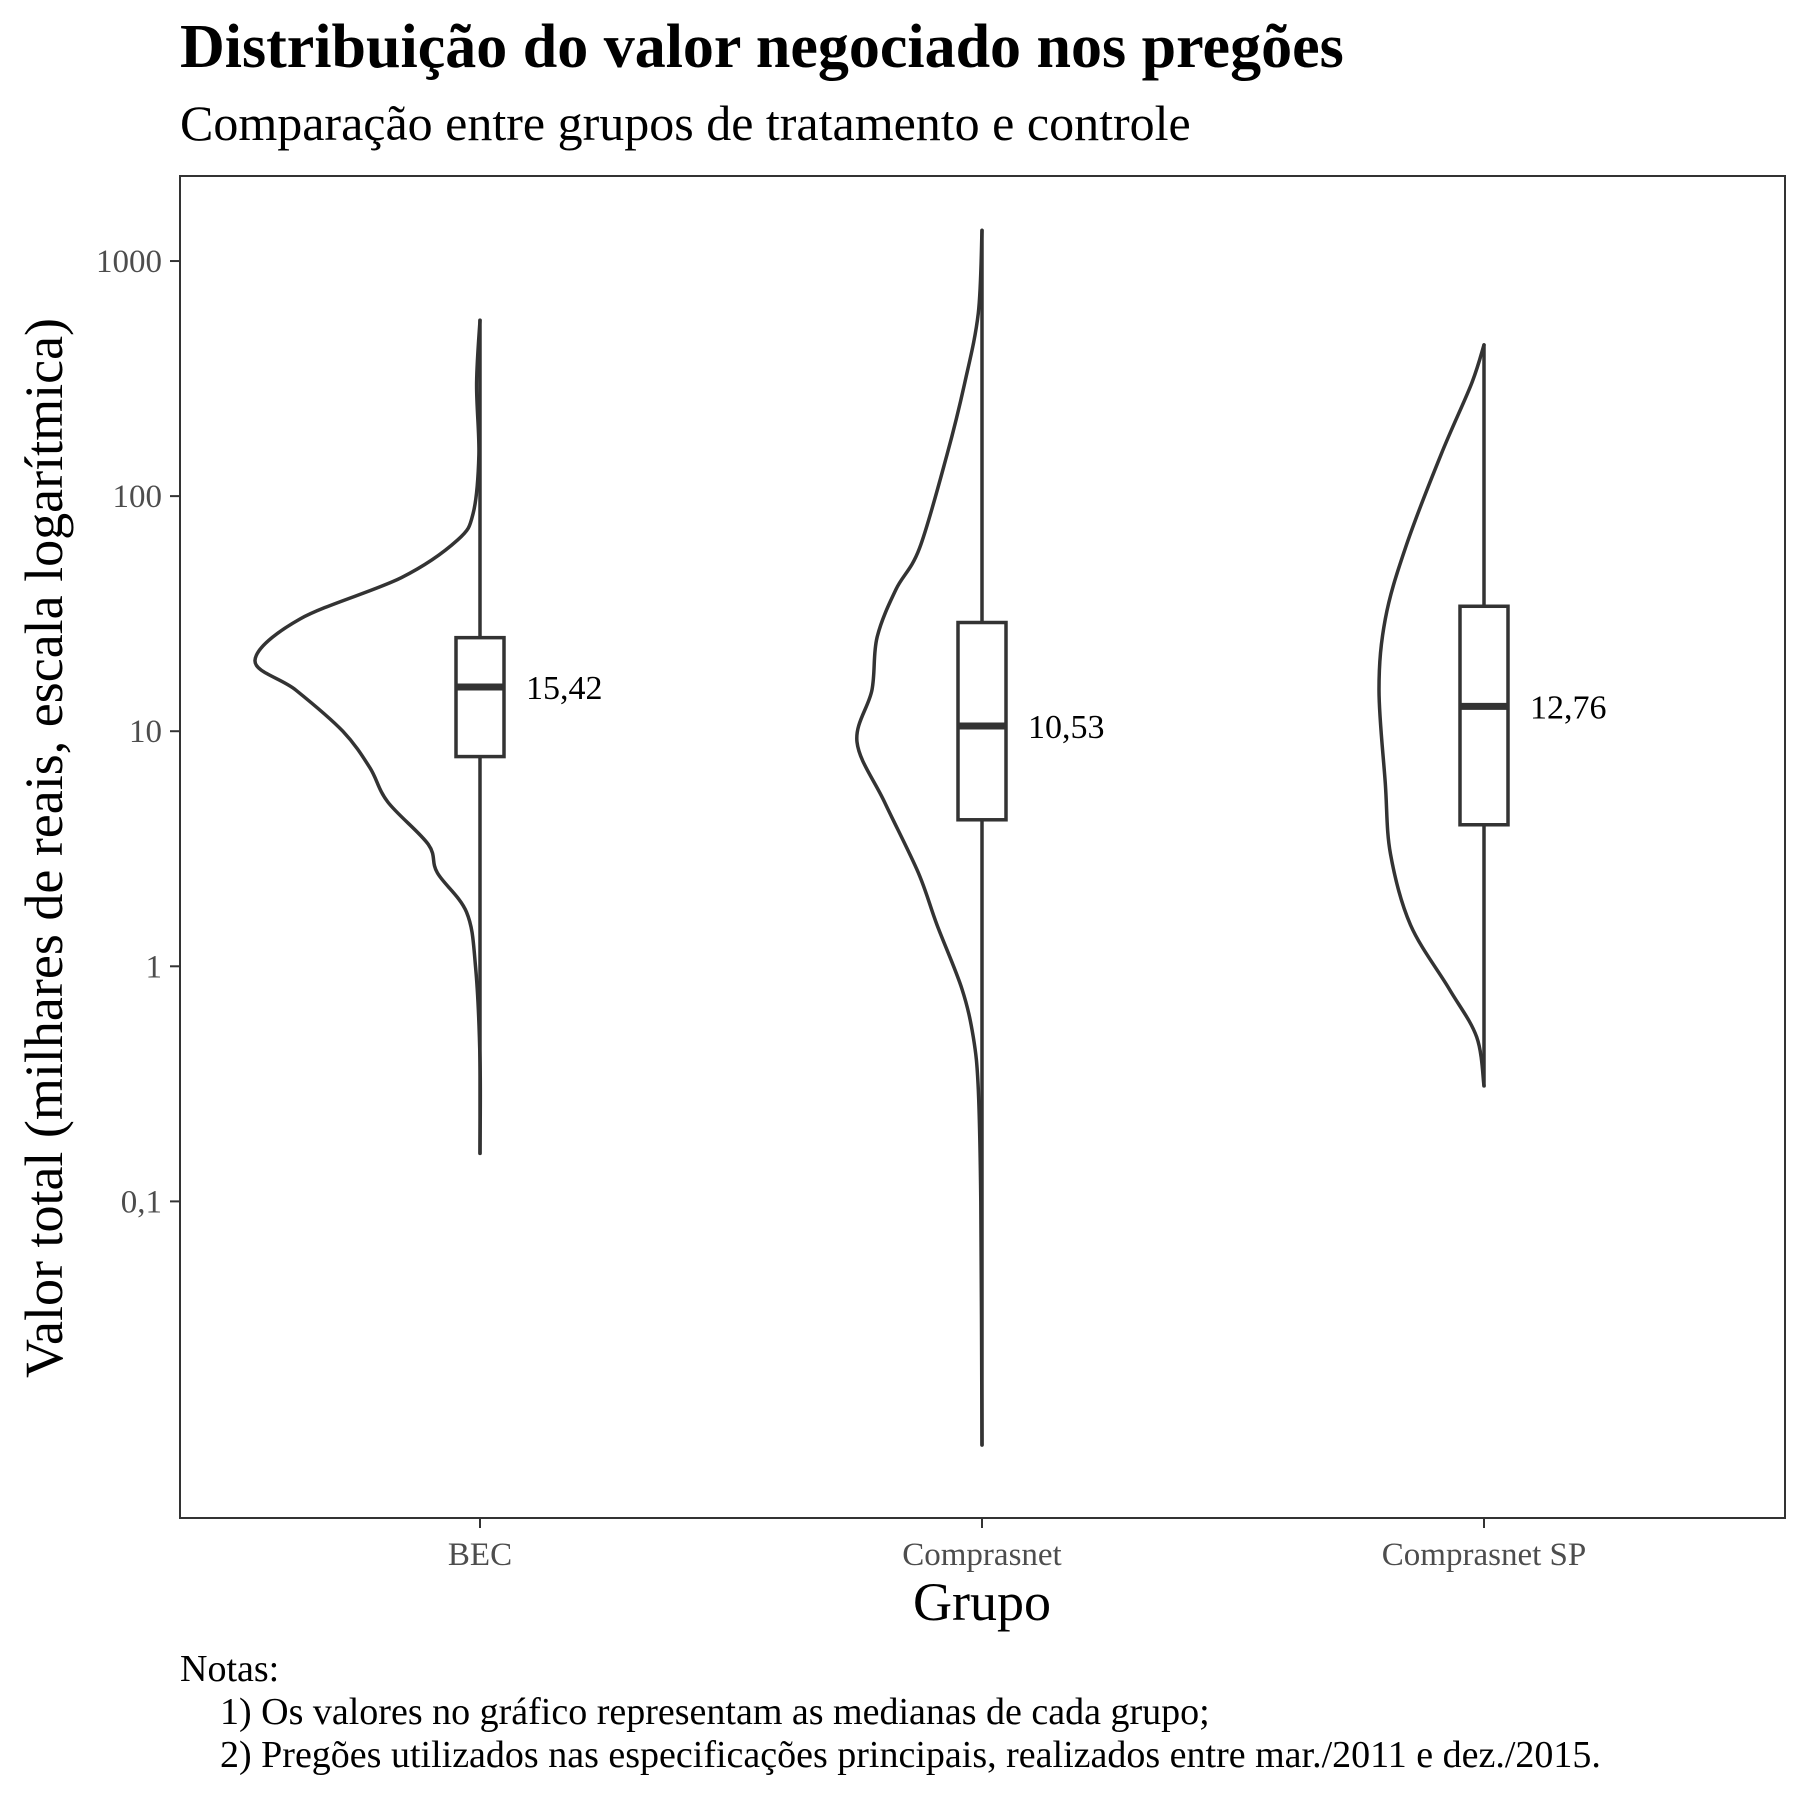 Image resolution: width=1800 pixels, height=1800 pixels. Describe the element at coordinates (1568, 707) in the screenshot. I see `median-label: 12,76` at that location.